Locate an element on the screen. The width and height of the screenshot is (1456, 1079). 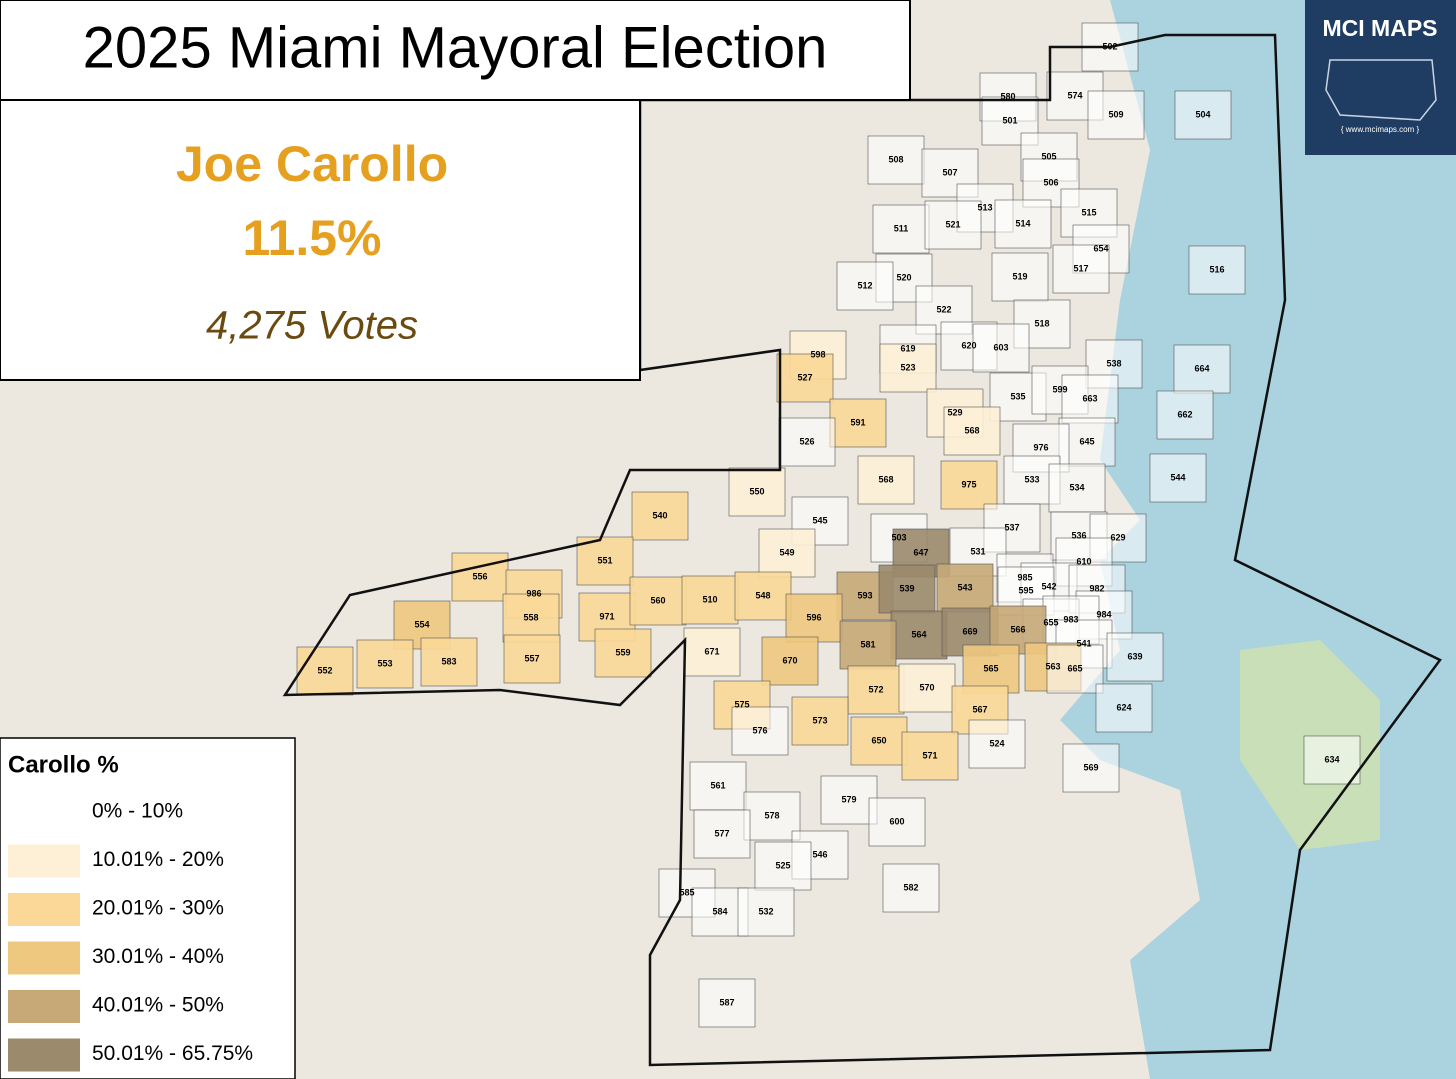
precinct-label: 527 is located at coordinates (804, 377).